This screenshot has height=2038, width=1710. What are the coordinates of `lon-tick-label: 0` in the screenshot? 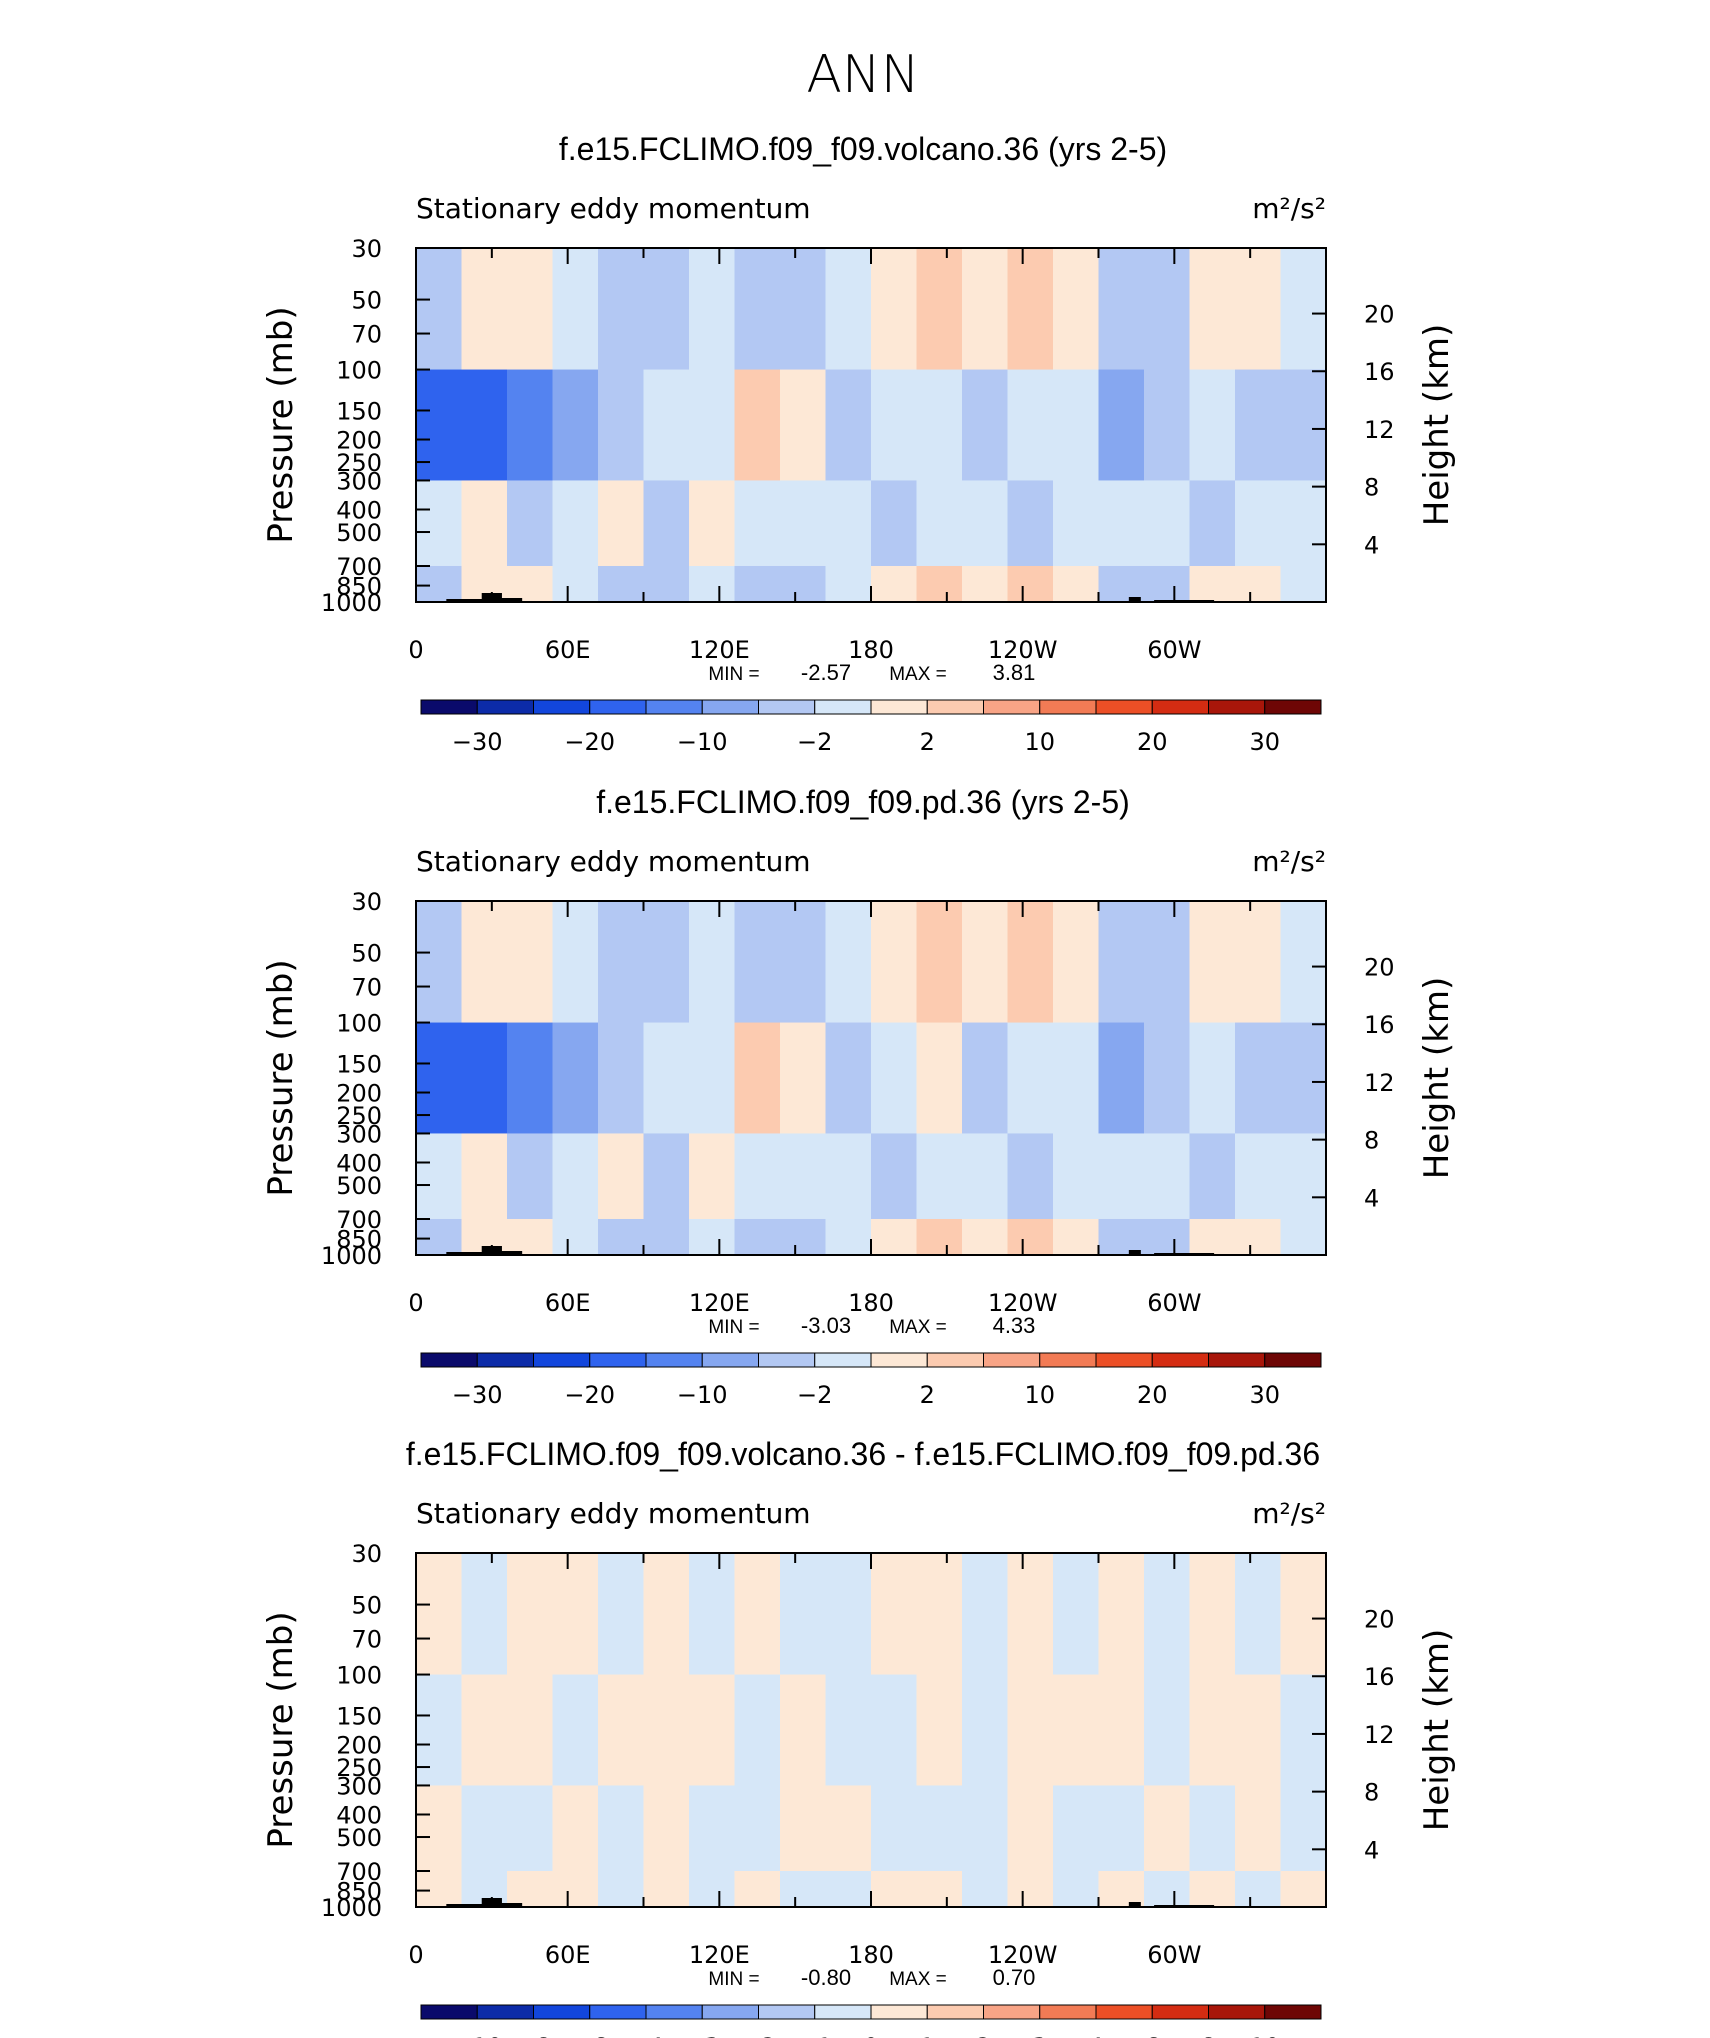 It's located at (415, 1303).